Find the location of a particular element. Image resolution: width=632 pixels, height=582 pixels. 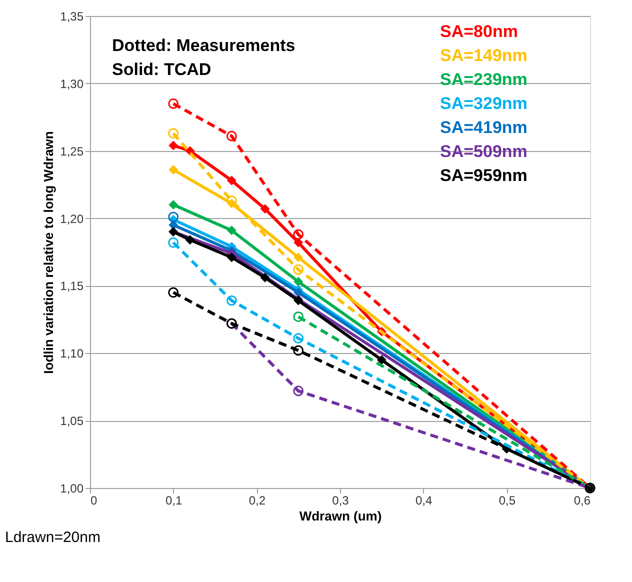

y-tick-label: 1,05 is located at coordinates (72, 421).